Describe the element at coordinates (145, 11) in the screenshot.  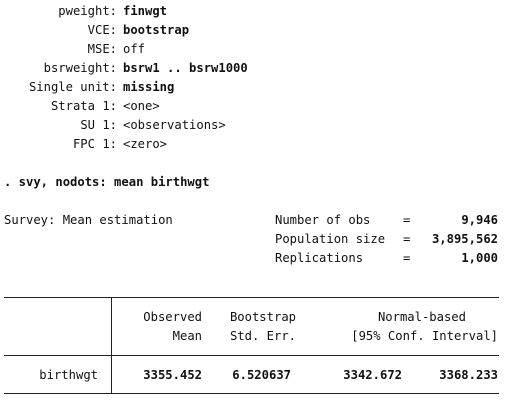
I see `setting-value-pweight: finwgt` at that location.